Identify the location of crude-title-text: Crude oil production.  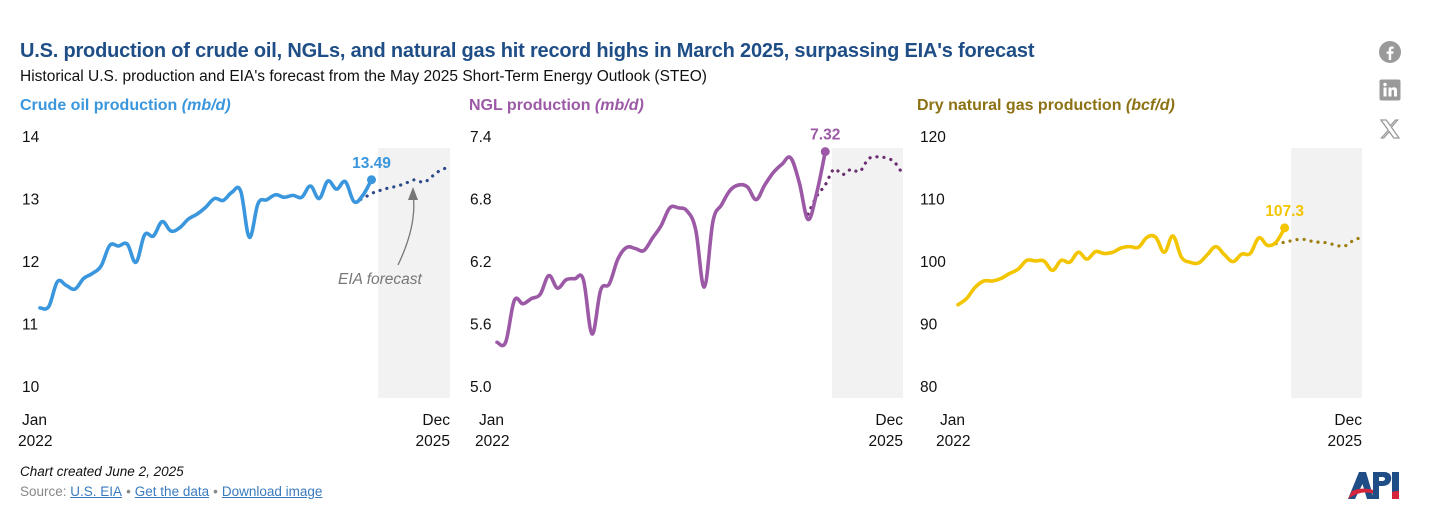
(99, 105).